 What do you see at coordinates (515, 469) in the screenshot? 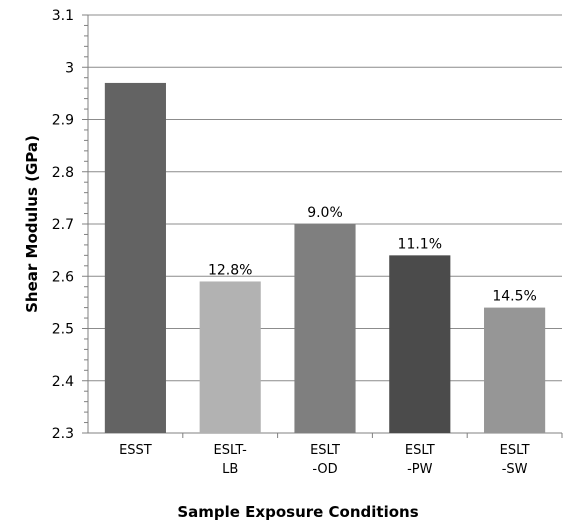
I see `category-label-4: -SW` at bounding box center [515, 469].